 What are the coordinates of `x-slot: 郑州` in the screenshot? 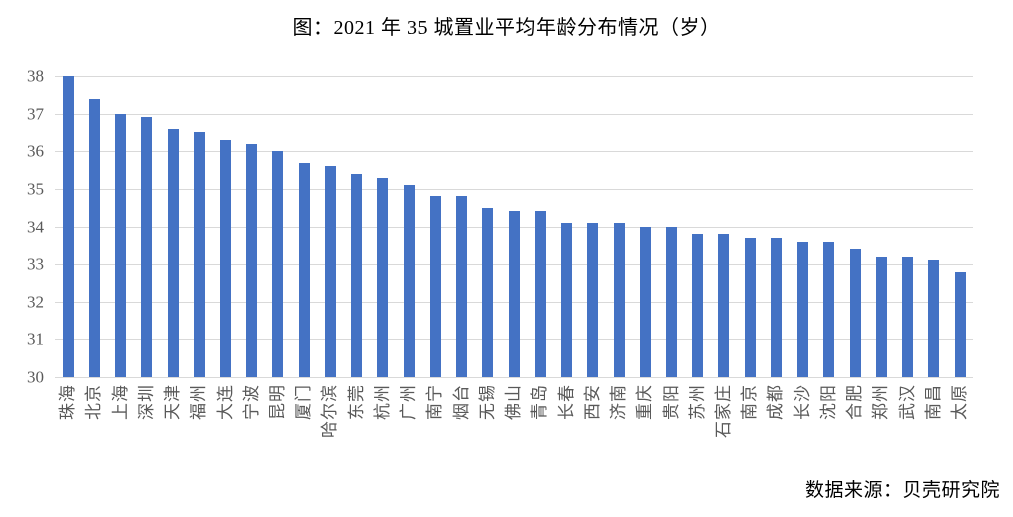 It's located at (881, 428).